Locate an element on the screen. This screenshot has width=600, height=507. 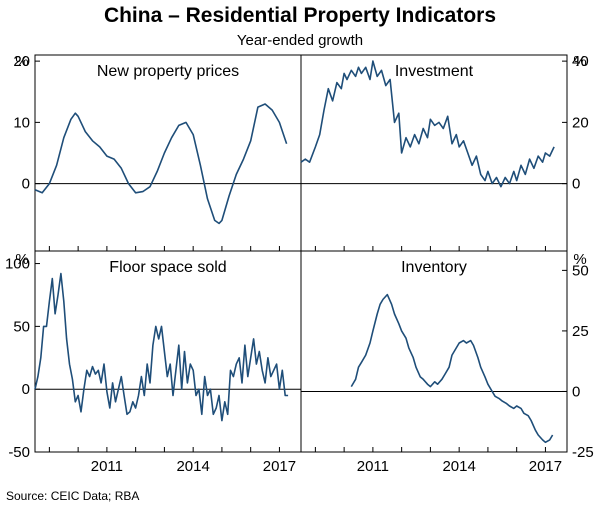
chart-title: China – Residential Property Indicators is located at coordinates (300, 15).